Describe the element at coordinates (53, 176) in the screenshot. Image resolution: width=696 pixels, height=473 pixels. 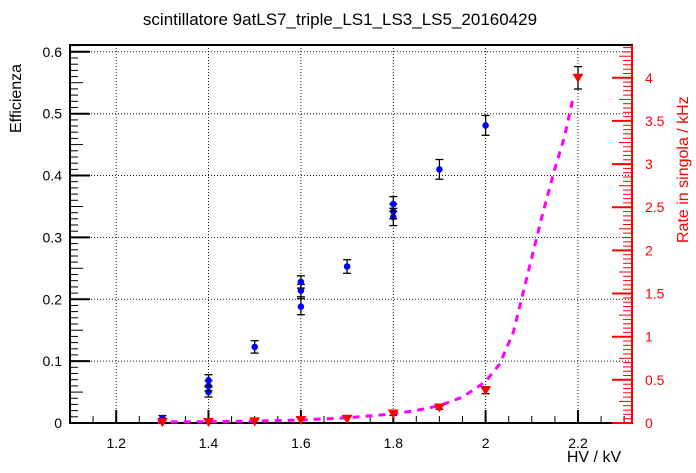
I see `svg-text: 0.4` at that location.